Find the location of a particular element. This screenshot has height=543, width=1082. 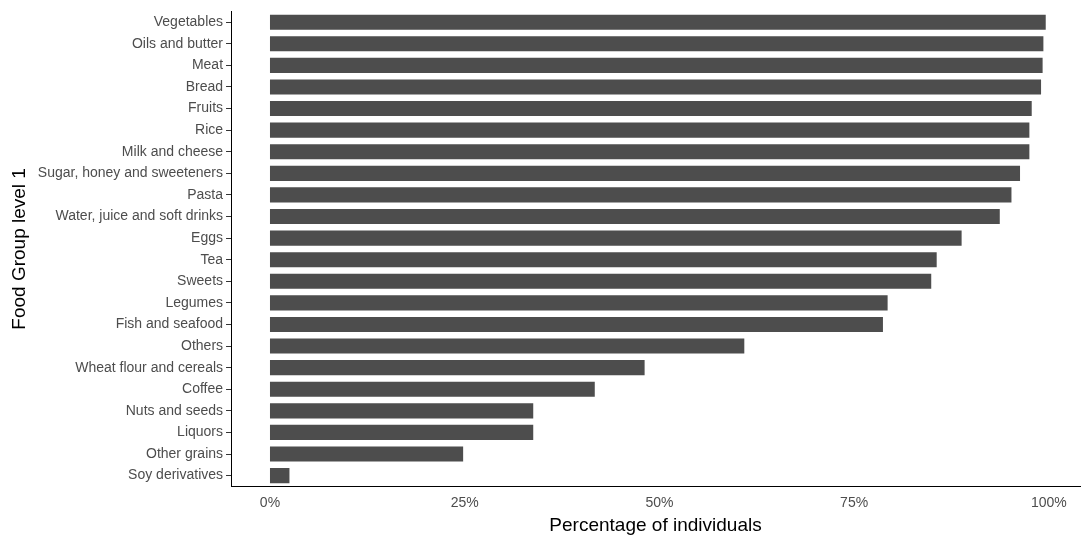

x-tick-label: 0% is located at coordinates (270, 501).